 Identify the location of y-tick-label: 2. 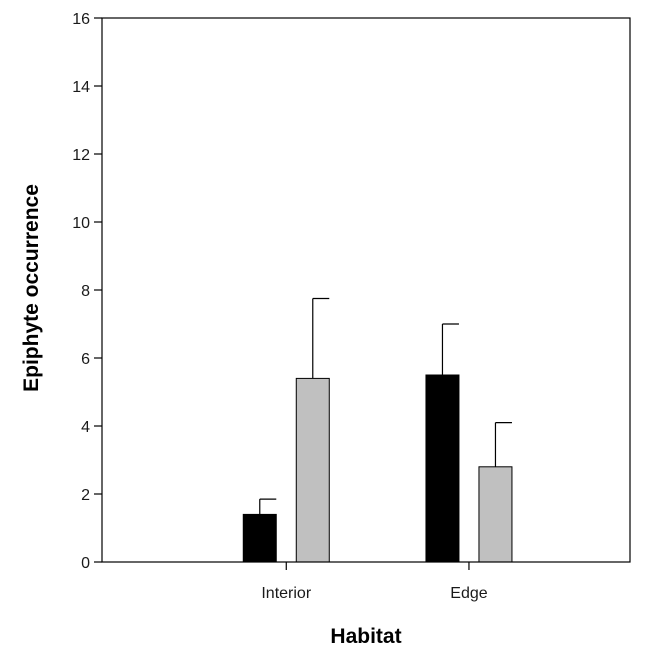
(85, 495).